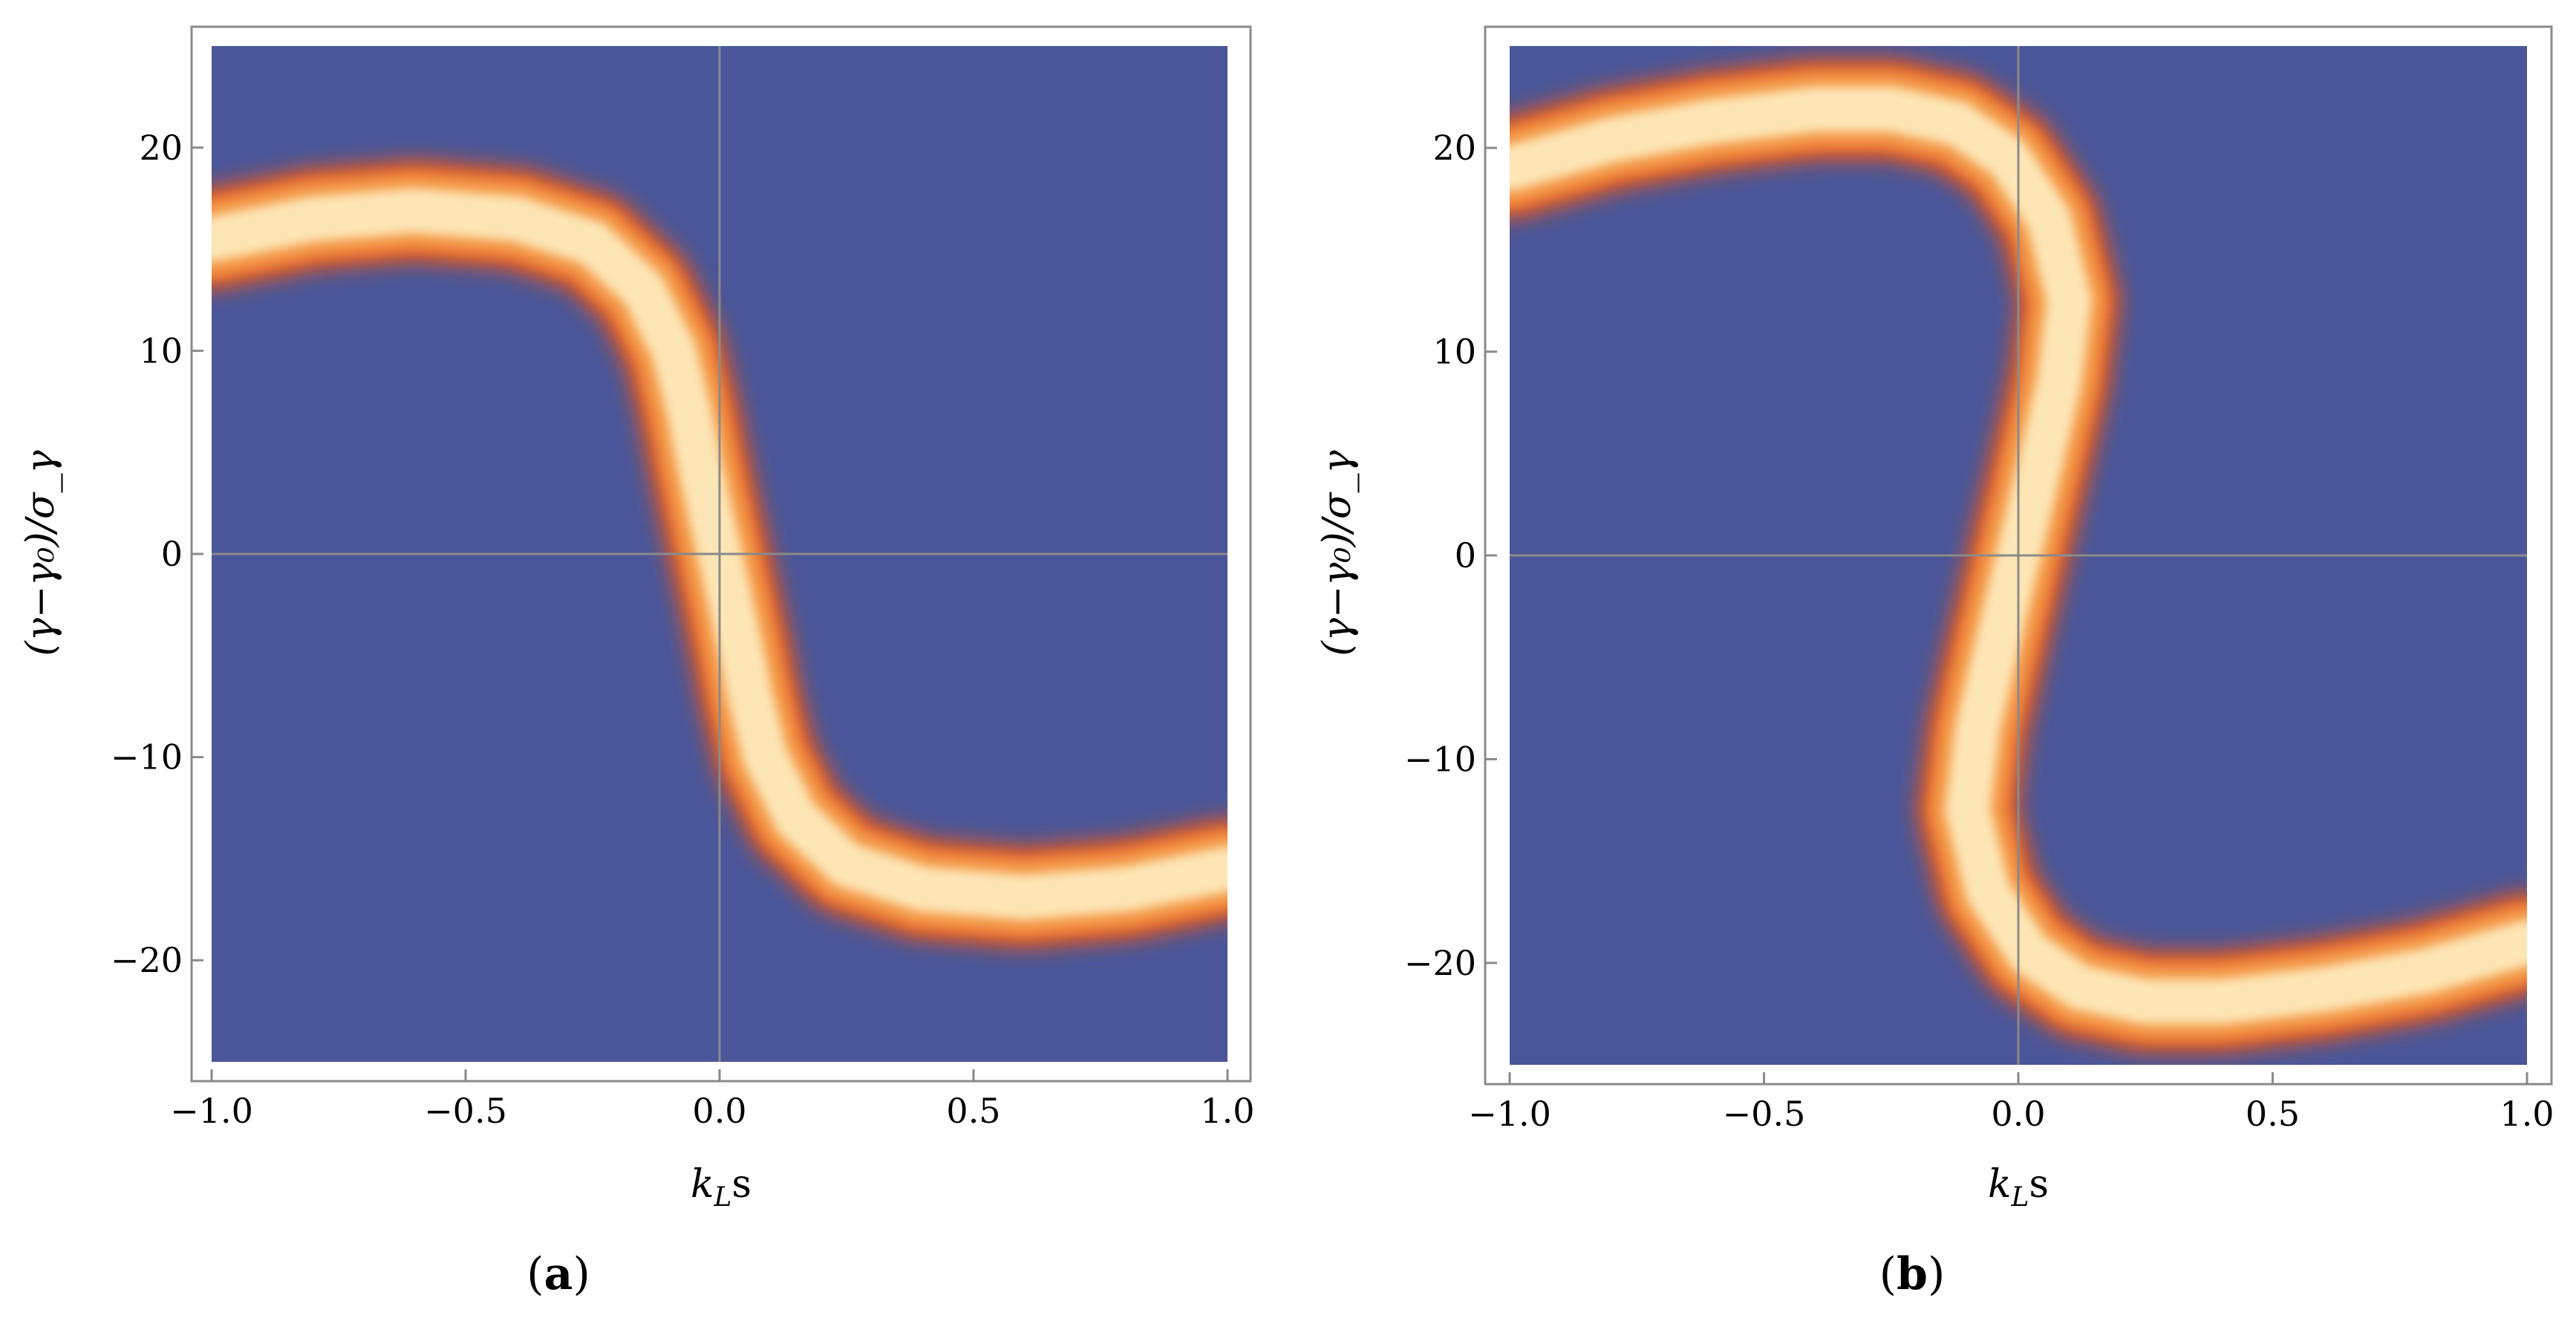 This screenshot has width=2576, height=1321. Describe the element at coordinates (1912, 1274) in the screenshot. I see `panel-b-panel-label: (b)` at that location.